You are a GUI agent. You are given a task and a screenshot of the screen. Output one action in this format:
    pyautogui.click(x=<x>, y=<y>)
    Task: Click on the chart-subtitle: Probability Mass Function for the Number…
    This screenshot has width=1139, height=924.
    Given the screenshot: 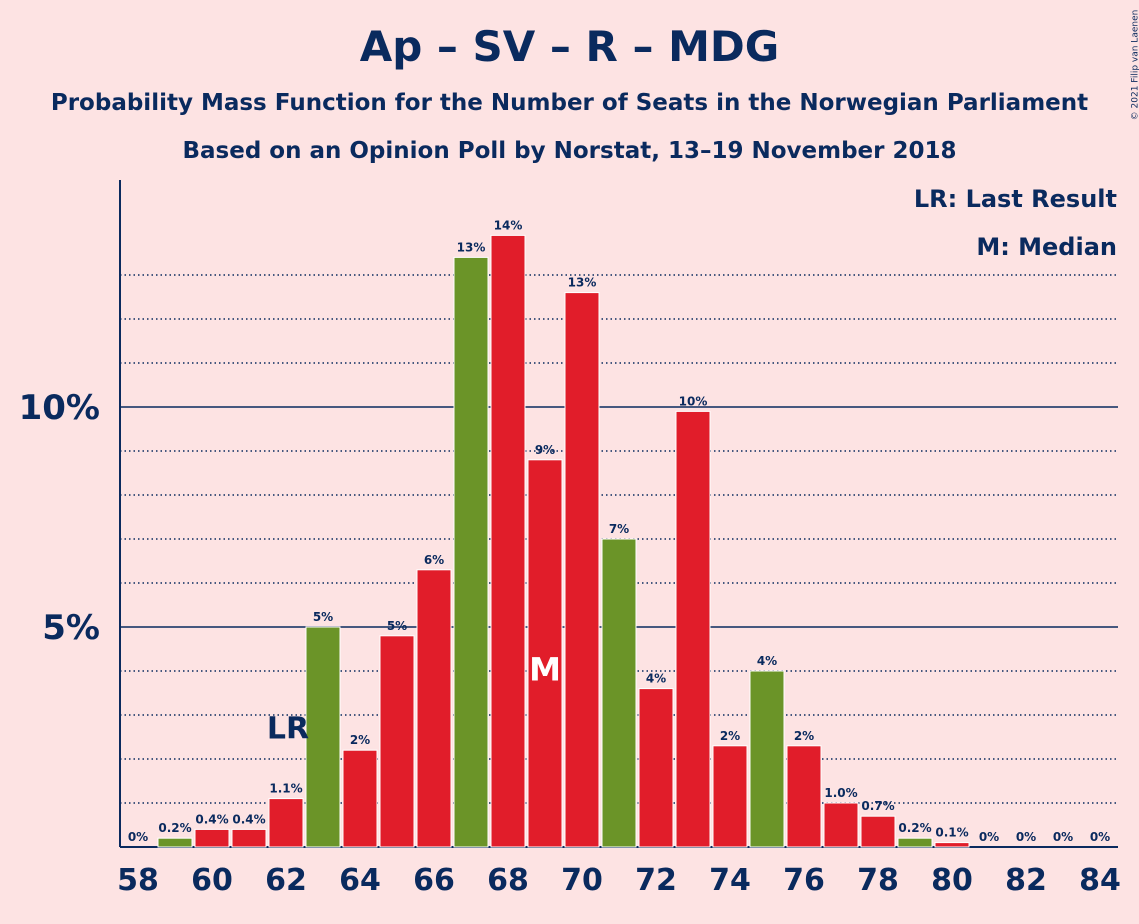 What is the action you would take?
    pyautogui.click(x=569, y=103)
    